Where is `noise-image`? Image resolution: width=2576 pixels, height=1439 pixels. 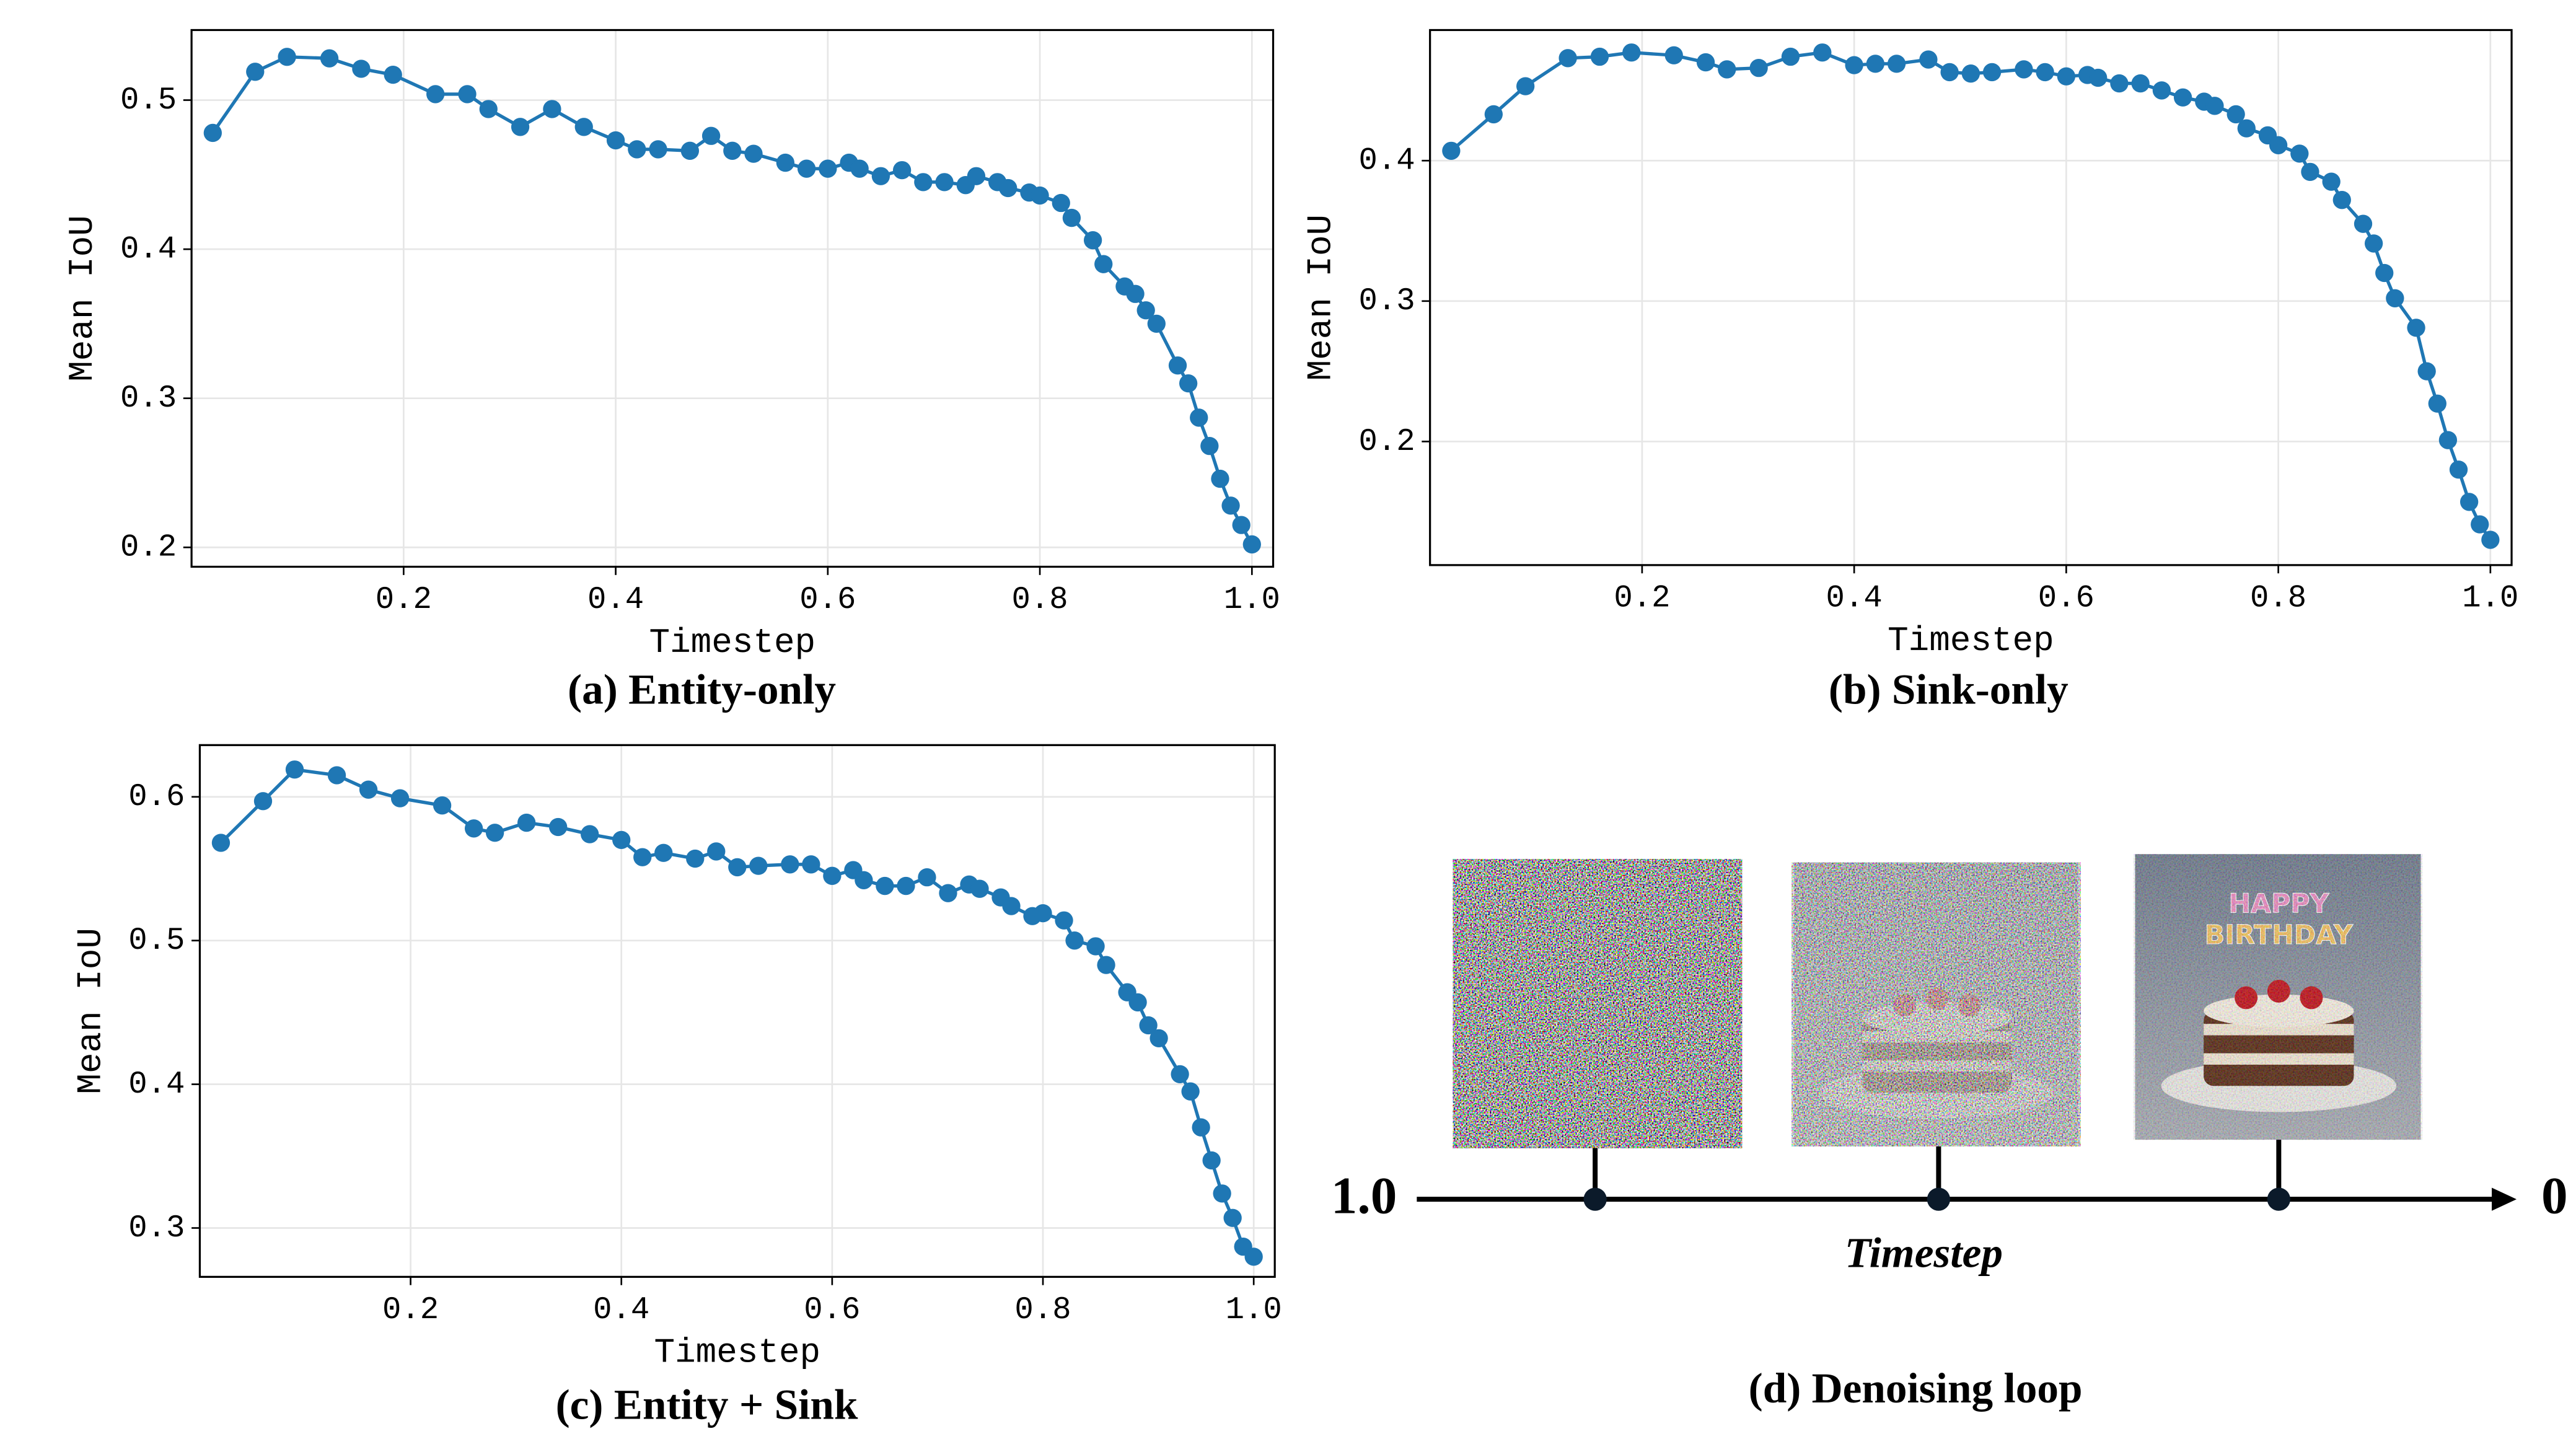
noise-image is located at coordinates (1598, 1004).